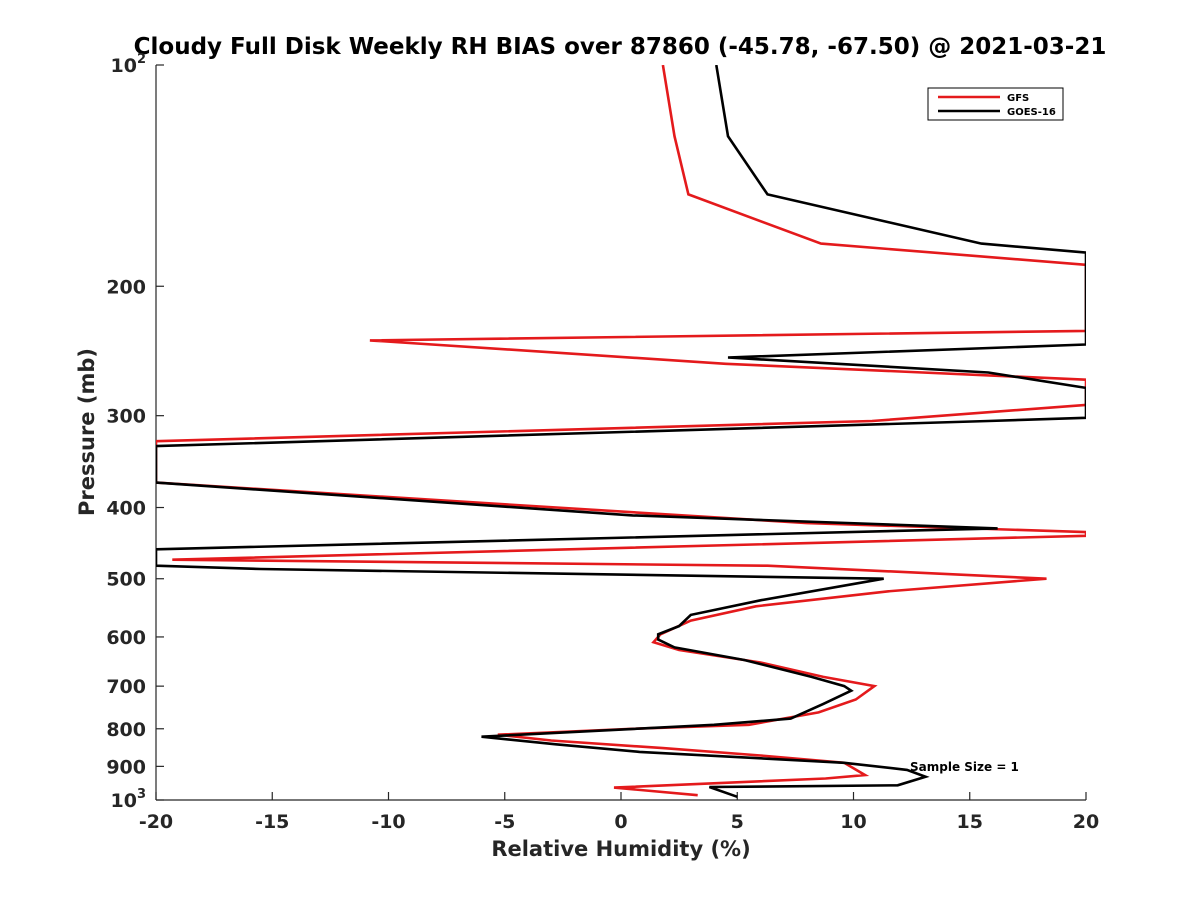 The image size is (1200, 900). What do you see at coordinates (504, 822) in the screenshot?
I see `x-tick-label: -5` at bounding box center [504, 822].